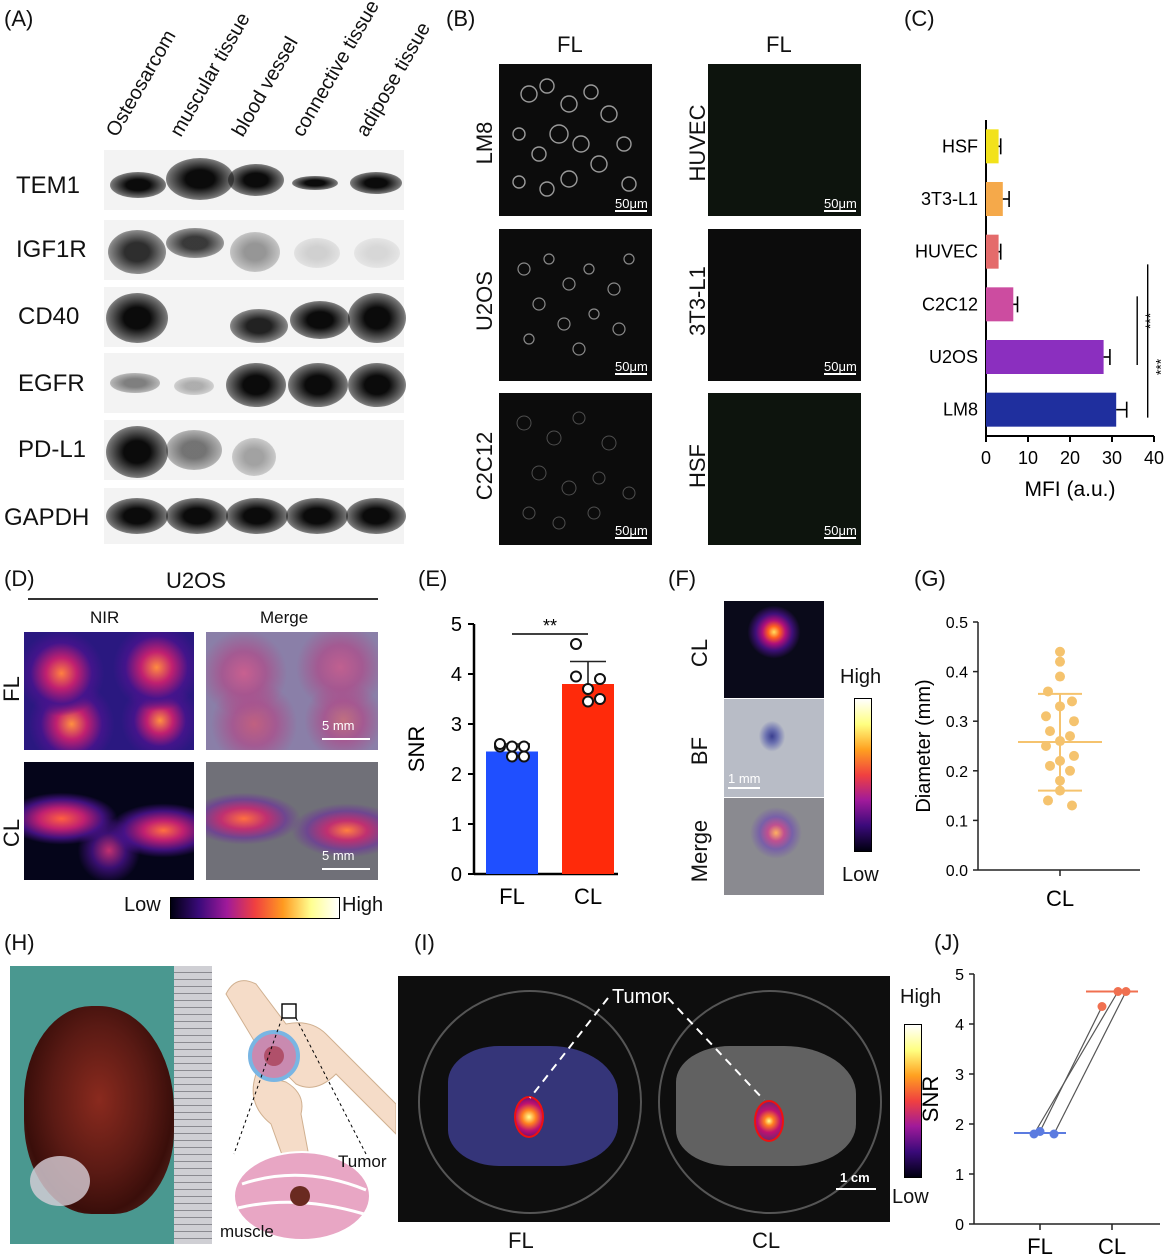 The image size is (1167, 1256). Describe the element at coordinates (51, 383) in the screenshot. I see `row-label: EGFR` at that location.